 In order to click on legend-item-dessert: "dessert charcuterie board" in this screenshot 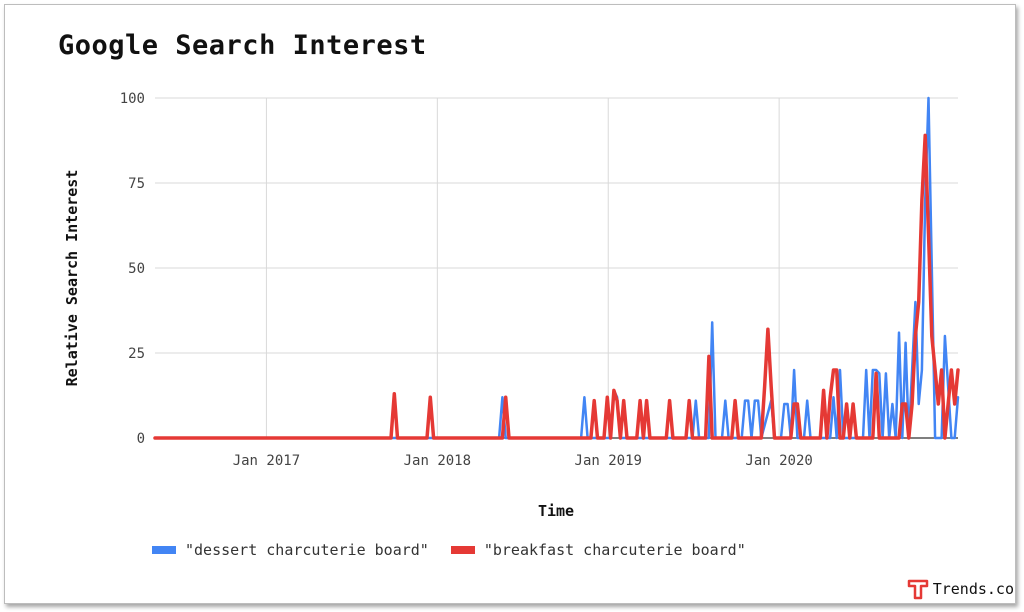, I will do `click(290, 550)`.